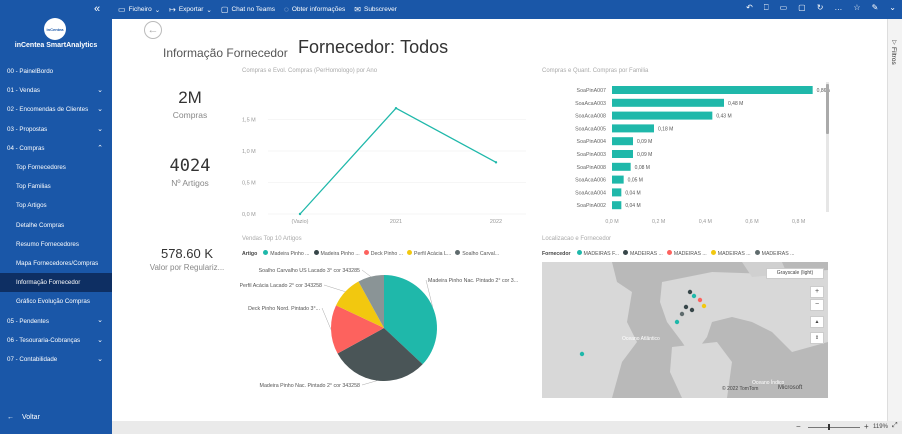  I want to click on edit-icon: ✎, so click(875, 7).